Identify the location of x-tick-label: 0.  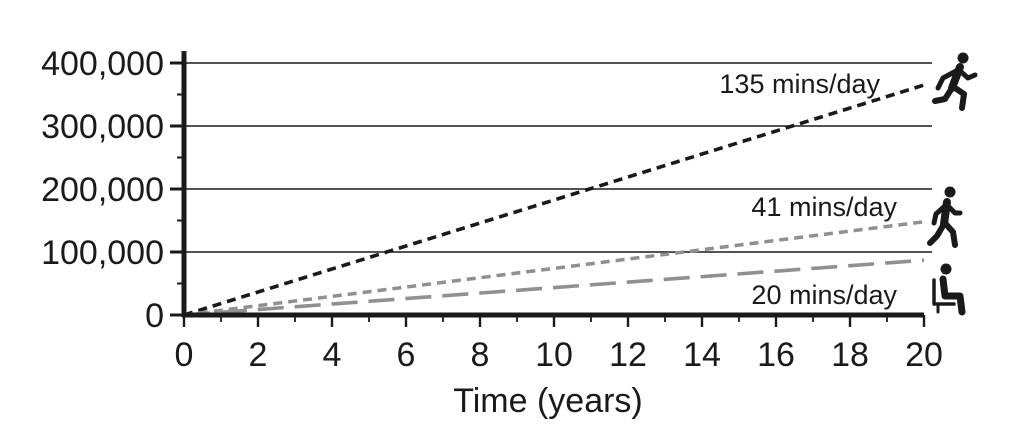
(184, 355).